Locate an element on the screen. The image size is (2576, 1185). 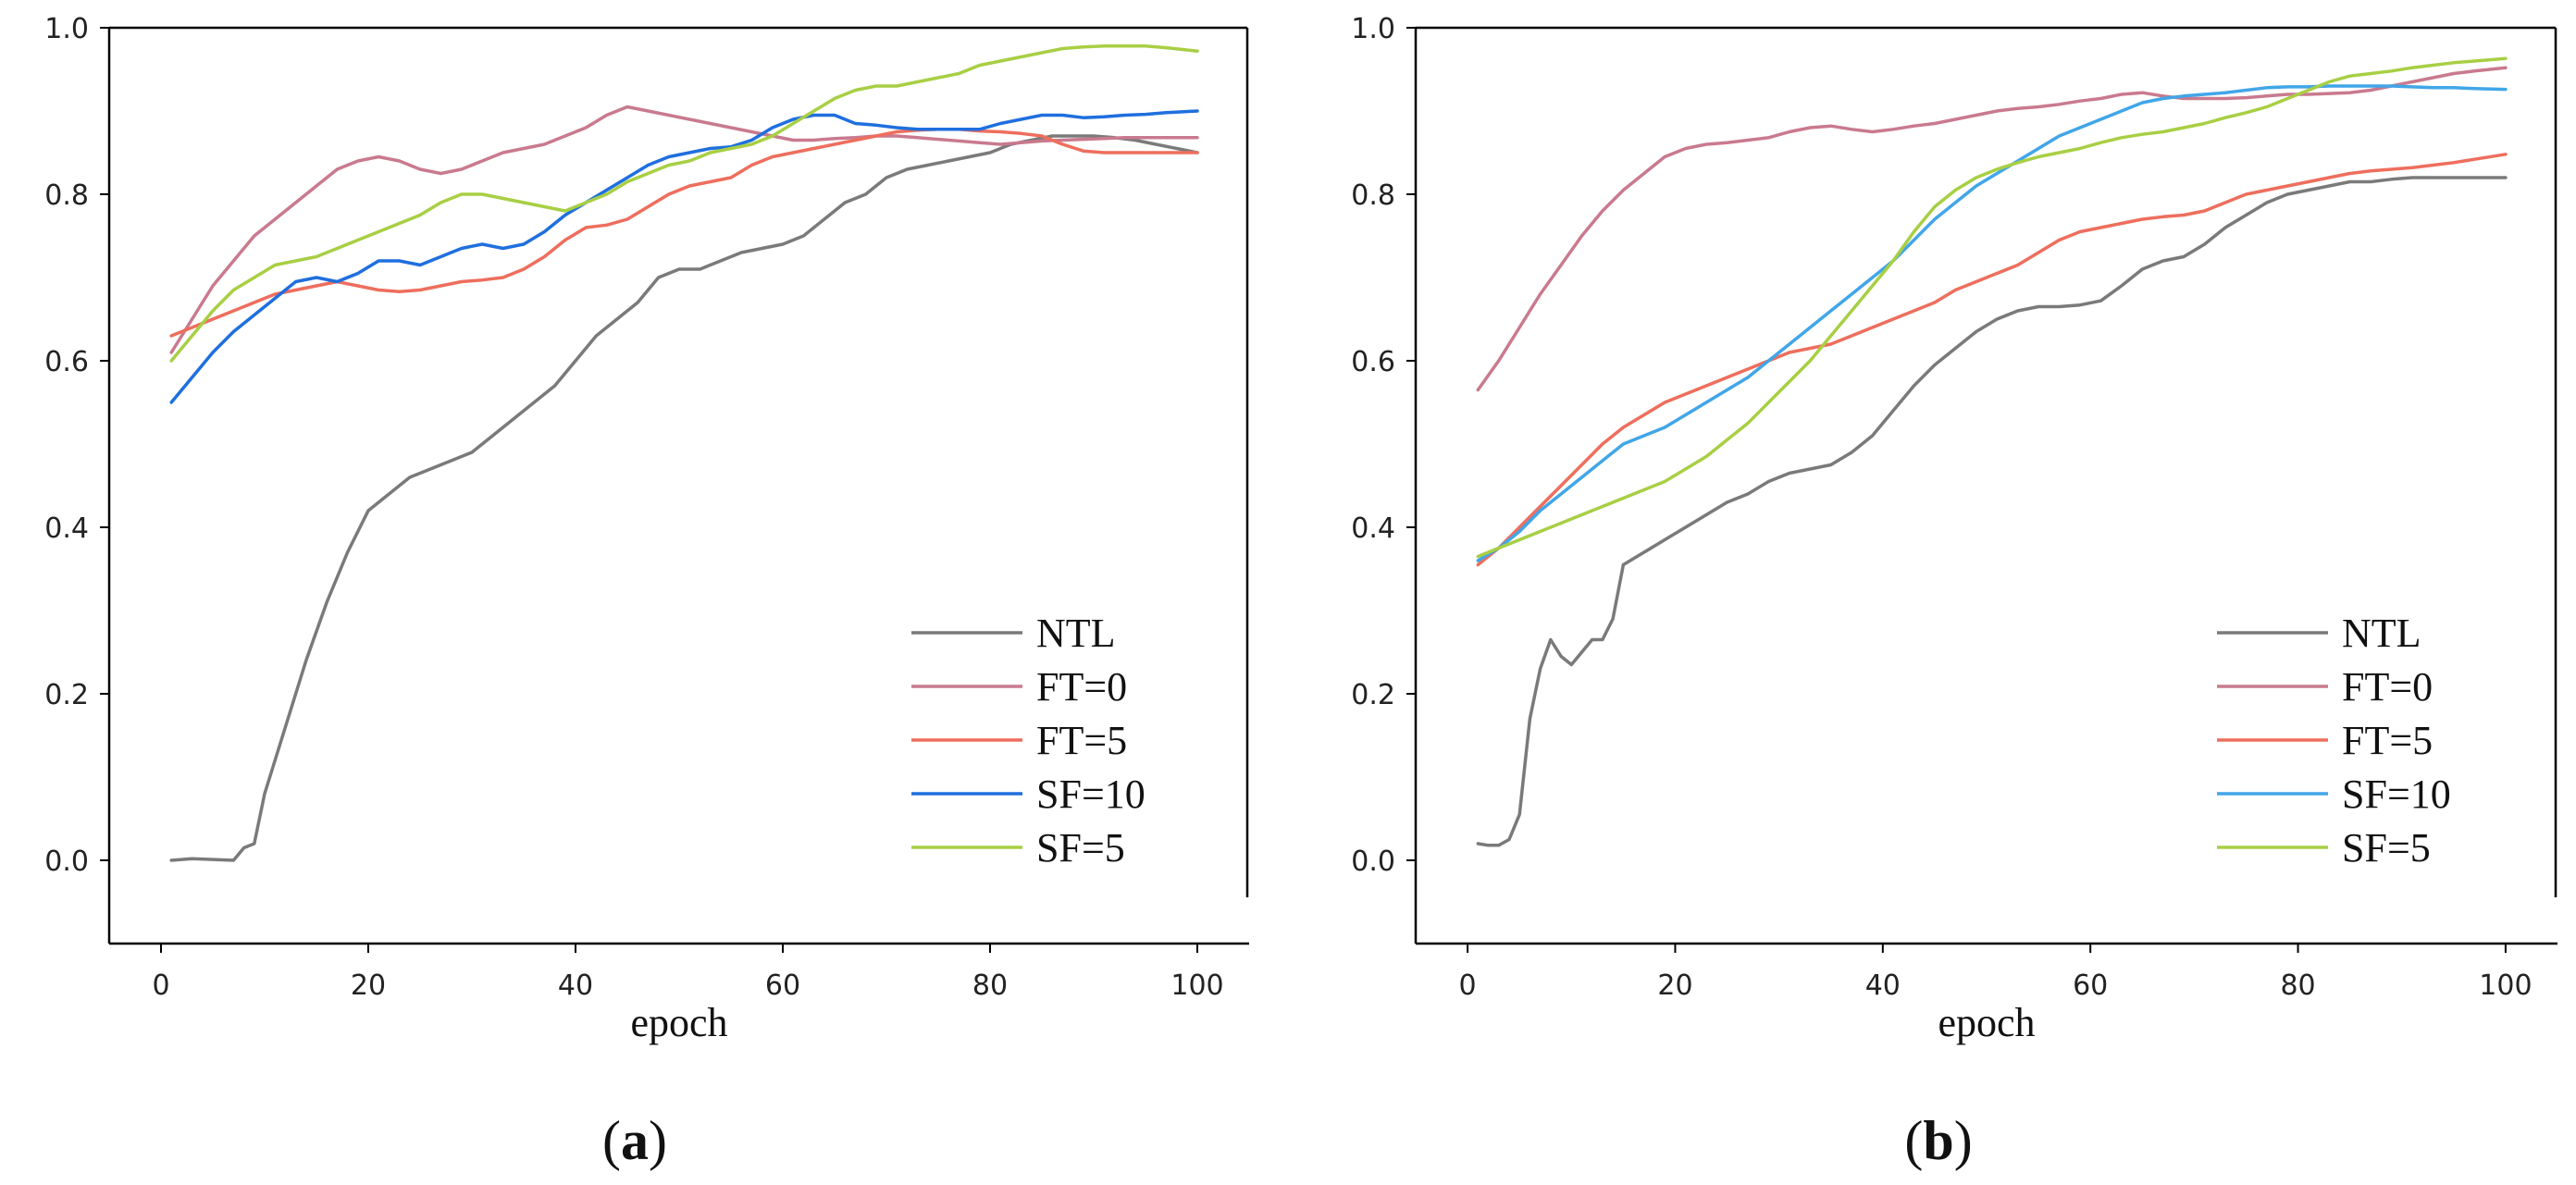
panel-label: (b) is located at coordinates (1938, 1140).